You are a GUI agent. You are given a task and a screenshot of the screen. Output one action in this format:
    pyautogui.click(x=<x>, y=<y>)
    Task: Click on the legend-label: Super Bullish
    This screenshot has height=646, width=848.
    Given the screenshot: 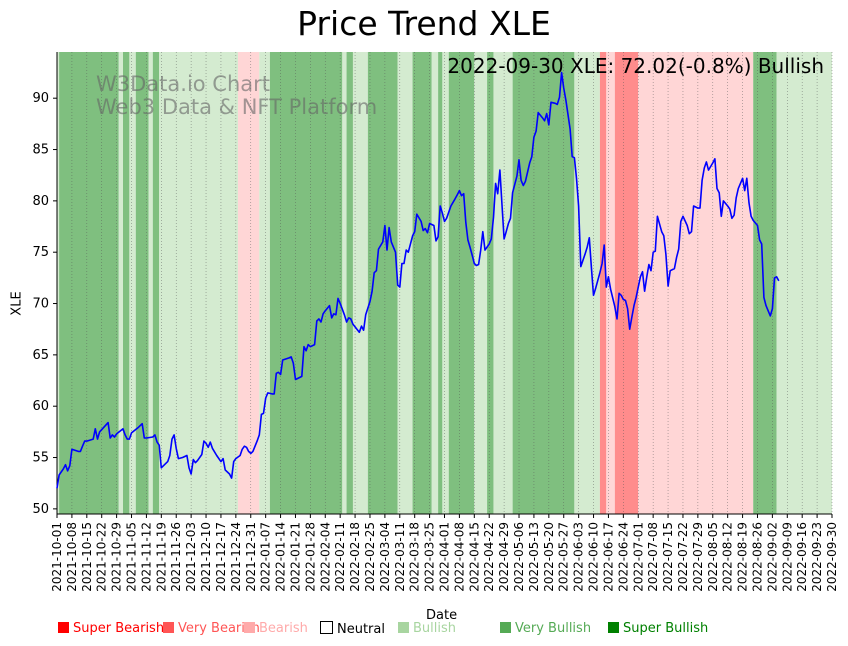 What is the action you would take?
    pyautogui.click(x=666, y=628)
    